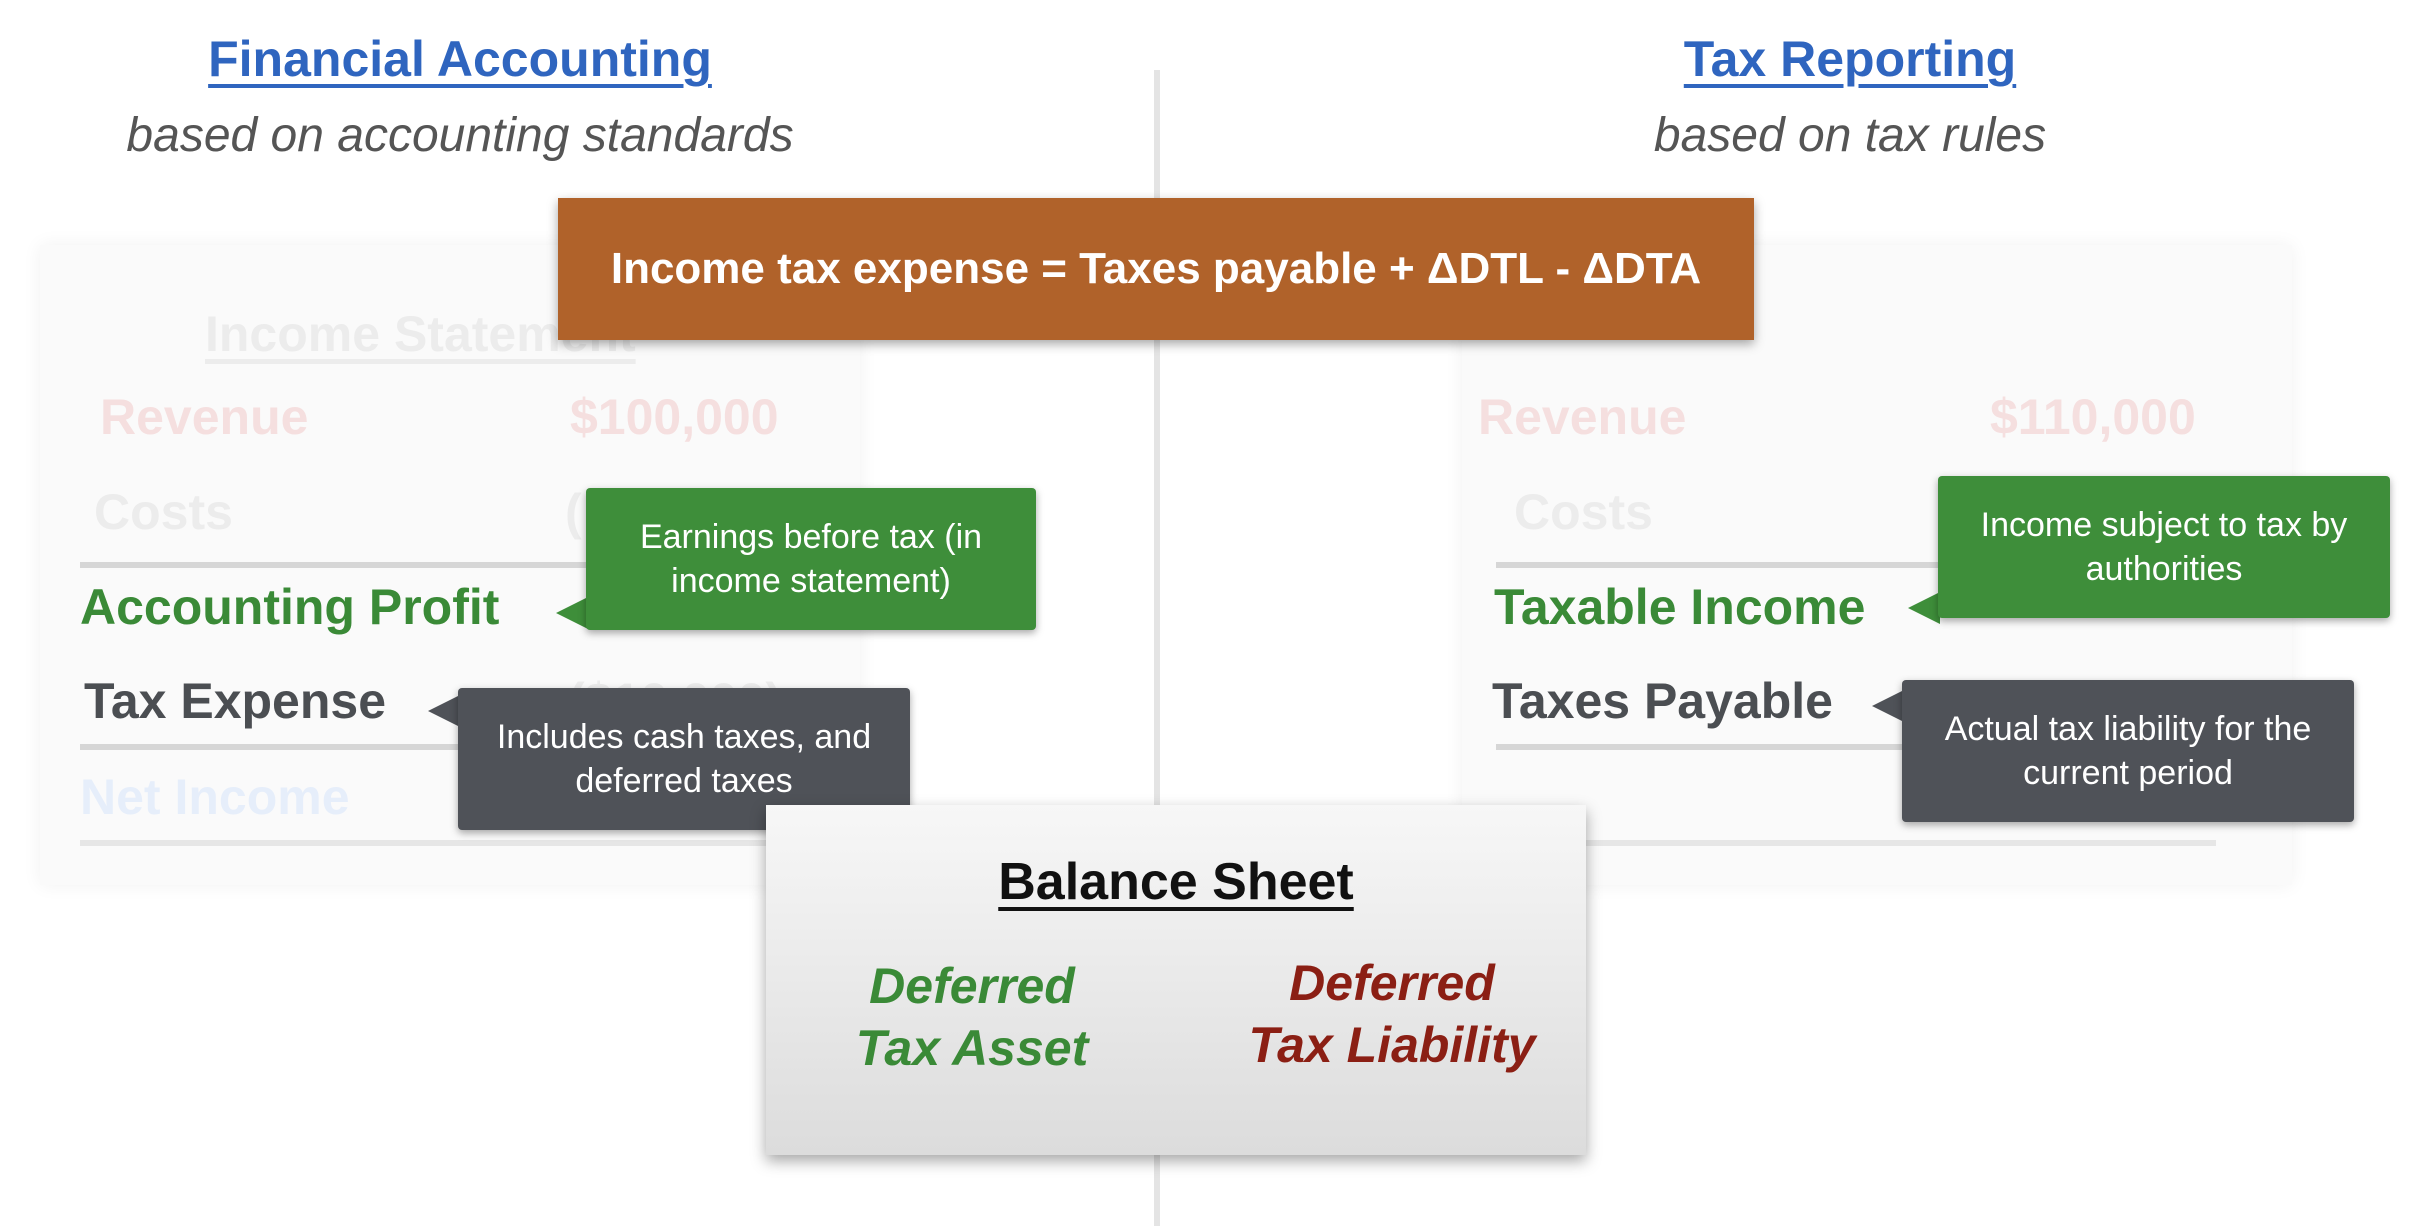  What do you see at coordinates (235, 701) in the screenshot?
I see `tax-expense-label: Tax Expense` at bounding box center [235, 701].